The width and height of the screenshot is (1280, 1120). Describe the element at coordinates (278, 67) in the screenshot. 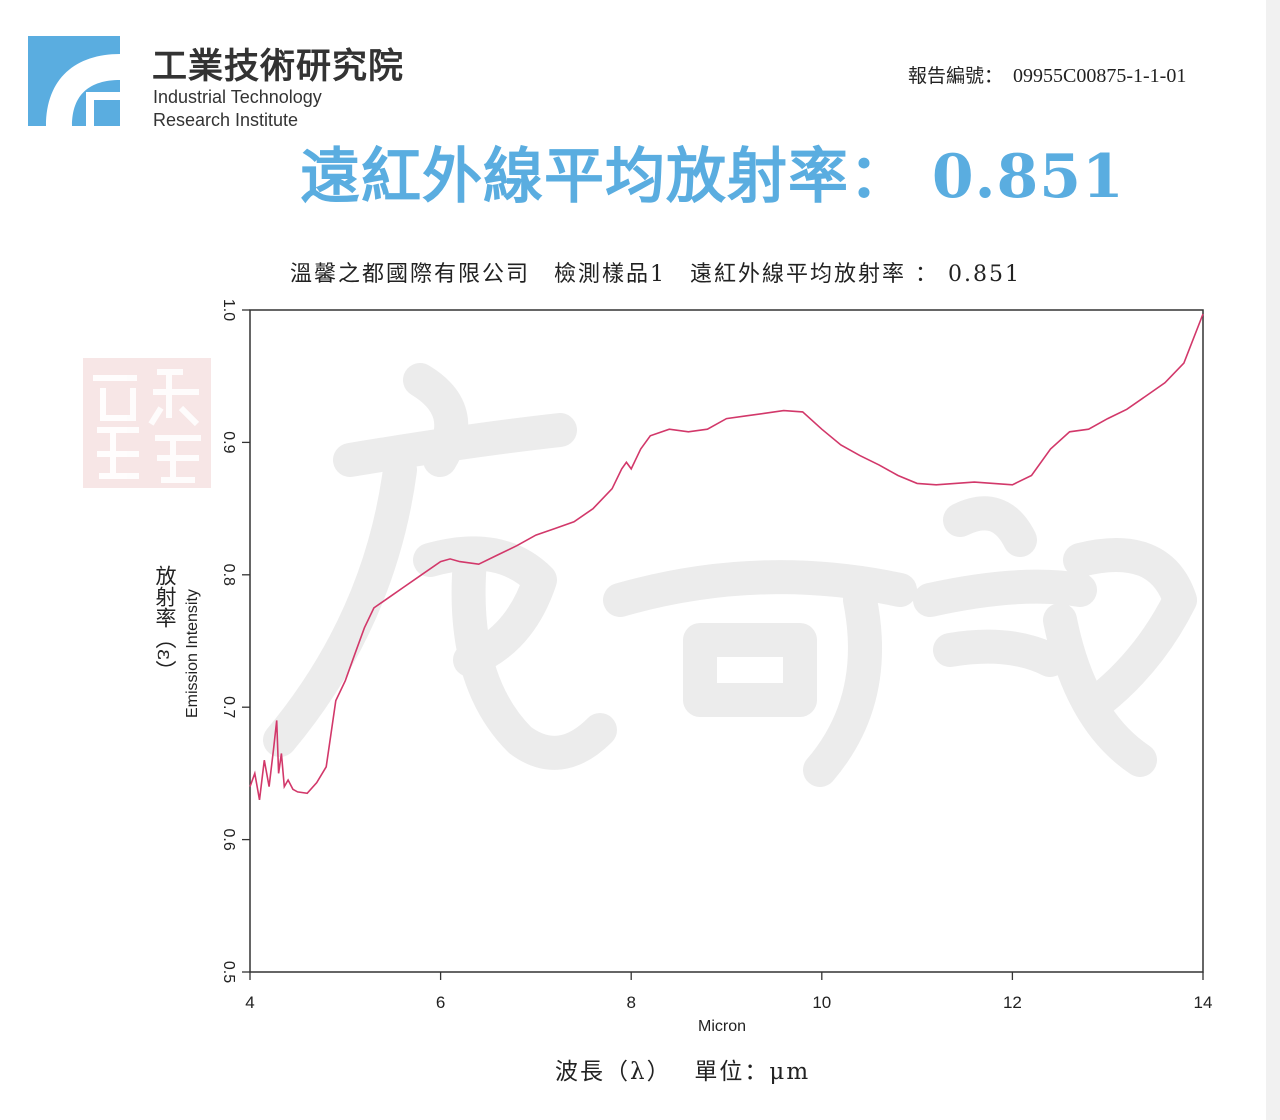

I see `org-name-cn: 工業技術研究院` at that location.